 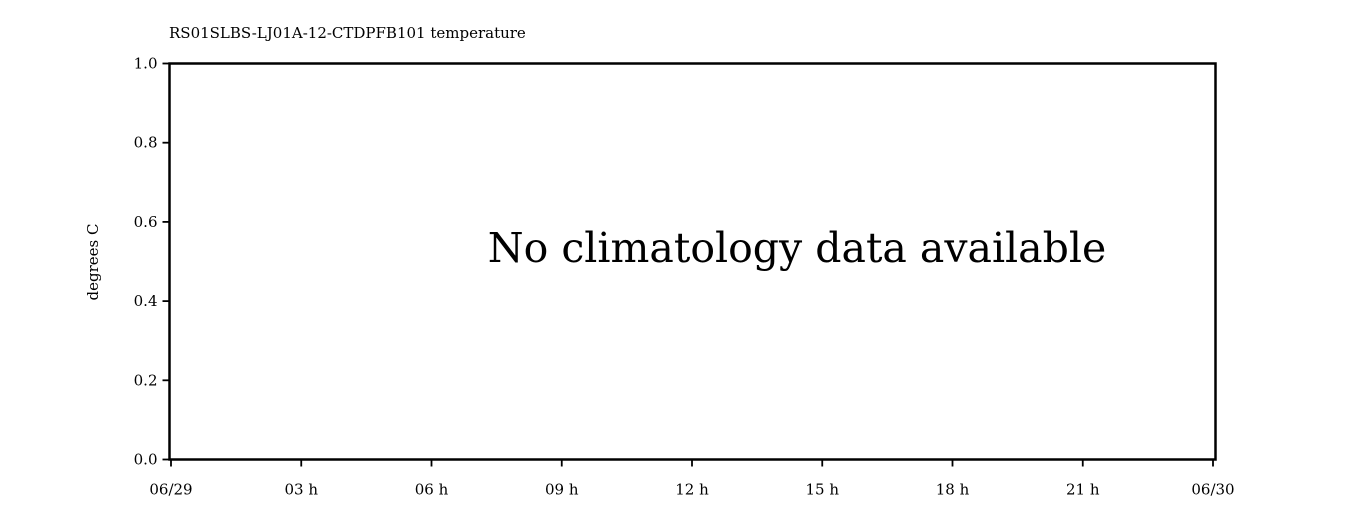 I want to click on y-tick-label: 0.4, so click(x=146, y=301).